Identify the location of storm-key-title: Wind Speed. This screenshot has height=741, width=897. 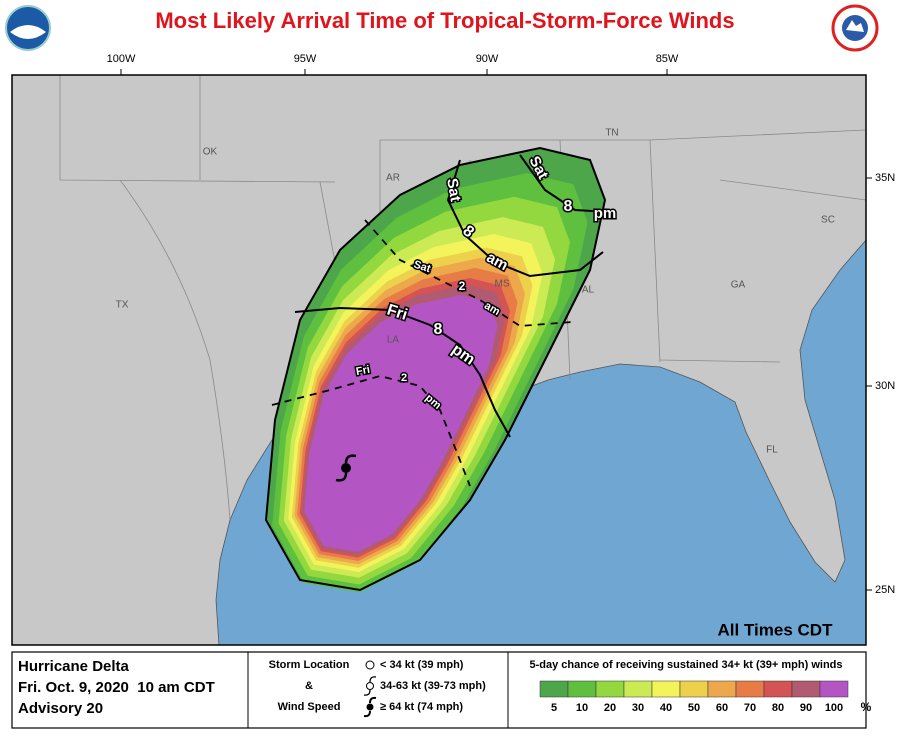
(309, 707).